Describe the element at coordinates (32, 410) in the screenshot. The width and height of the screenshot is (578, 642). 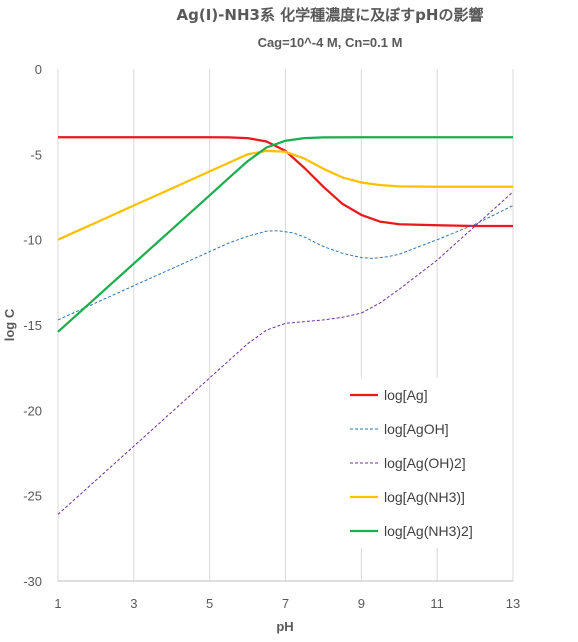
I see `y-tick-label: -20` at that location.